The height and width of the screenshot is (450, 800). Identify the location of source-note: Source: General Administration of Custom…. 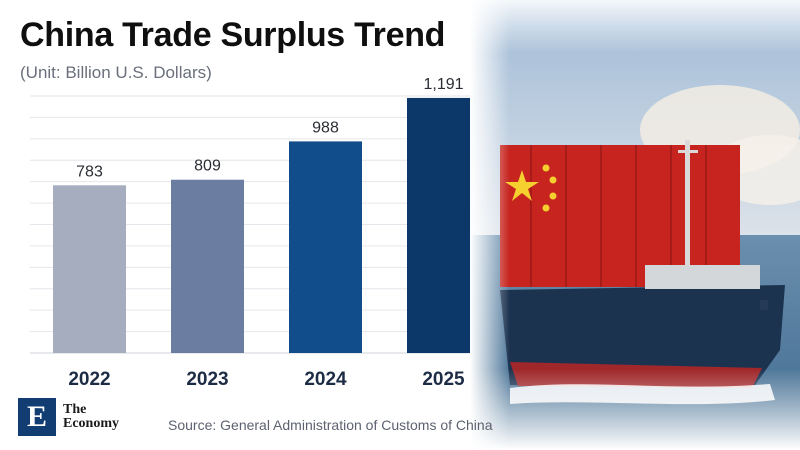
(330, 425).